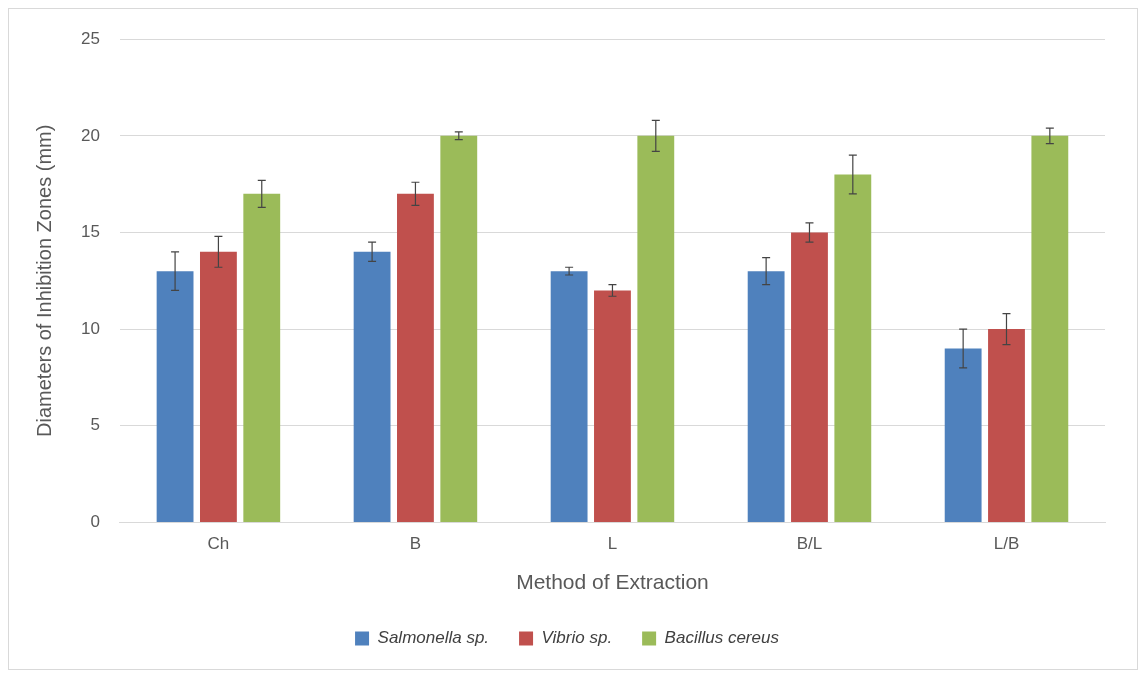  What do you see at coordinates (95, 425) in the screenshot?
I see `y-tick-label: 5` at bounding box center [95, 425].